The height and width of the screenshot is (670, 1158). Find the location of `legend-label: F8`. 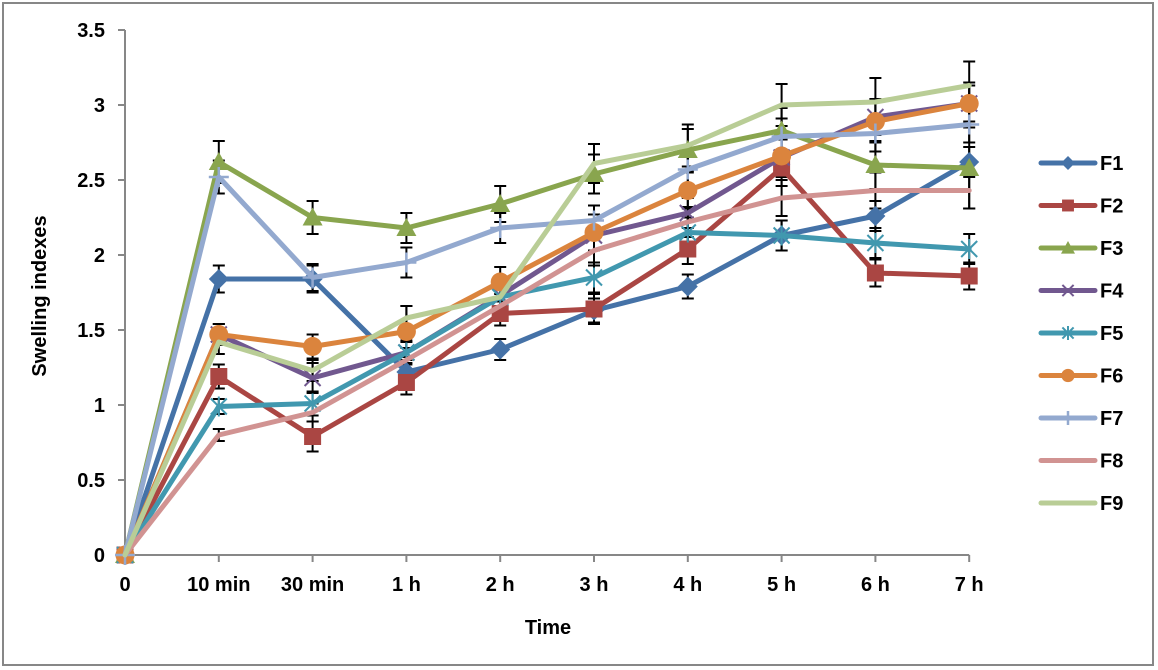

legend-label: F8 is located at coordinates (1111, 462).